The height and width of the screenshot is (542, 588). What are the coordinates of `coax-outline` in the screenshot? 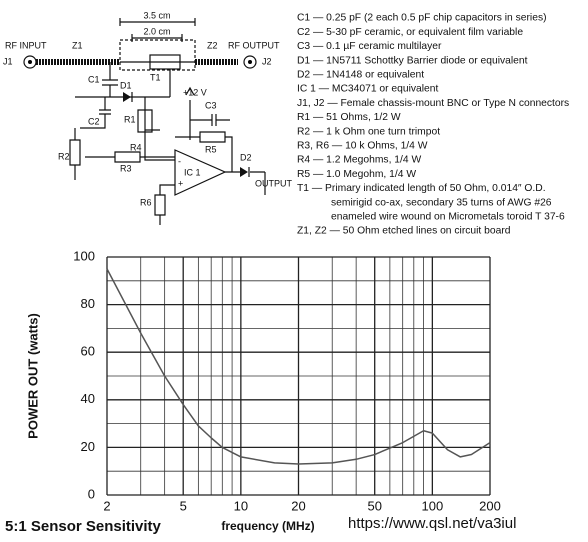 It's located at (157, 55).